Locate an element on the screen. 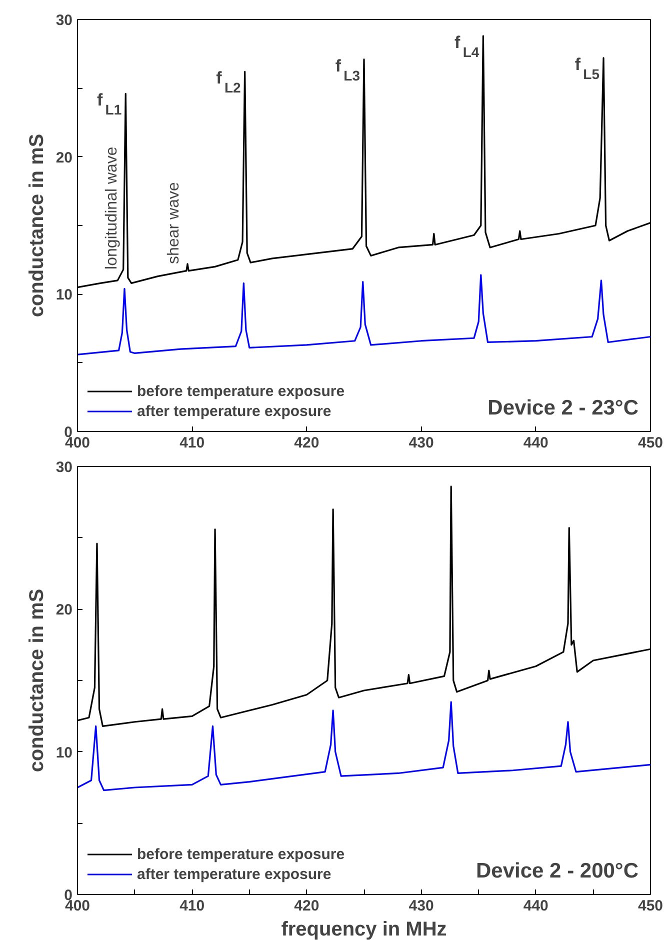  x-axis-title: frequency in MHz is located at coordinates (364, 929).